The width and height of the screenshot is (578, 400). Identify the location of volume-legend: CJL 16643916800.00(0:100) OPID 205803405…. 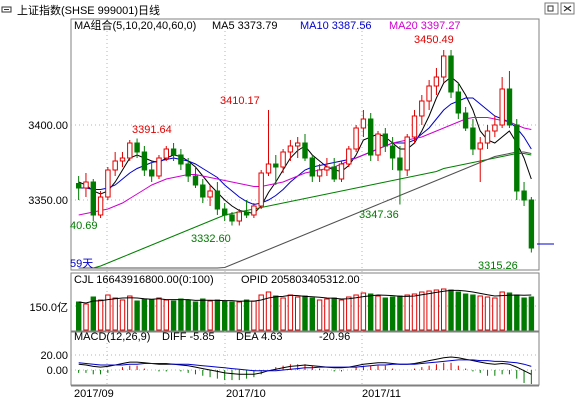
(217, 280).